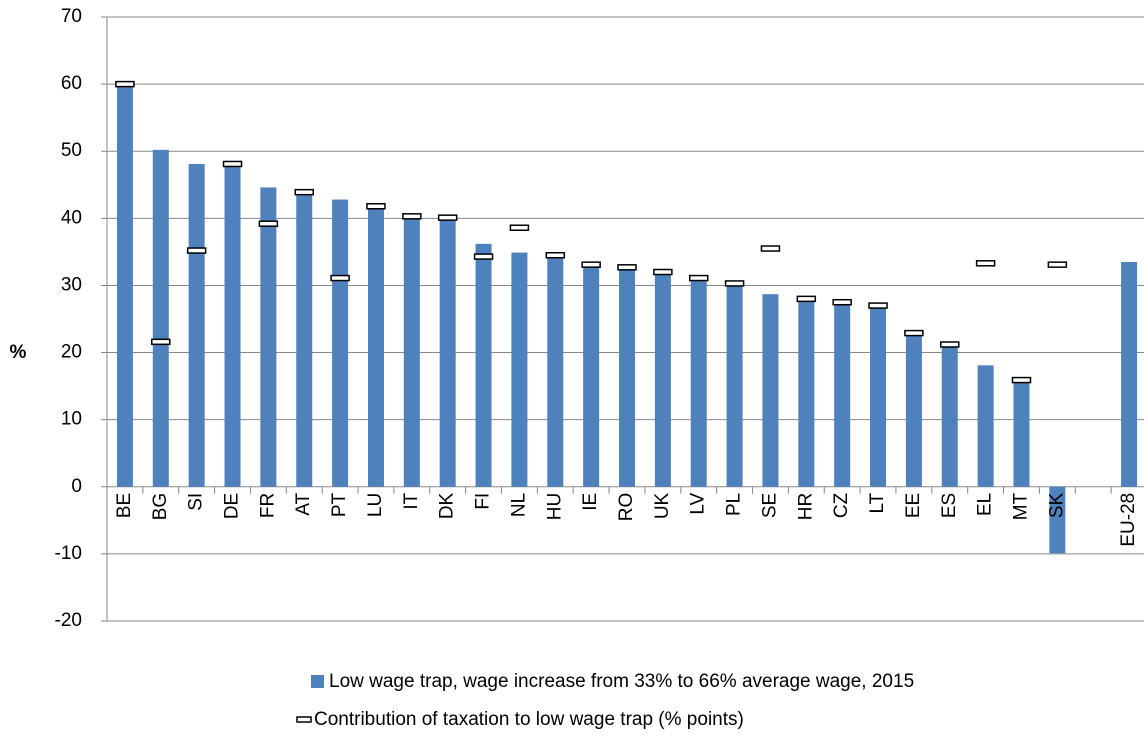 This screenshot has width=1144, height=737. I want to click on x-tick-label: PL, so click(734, 504).